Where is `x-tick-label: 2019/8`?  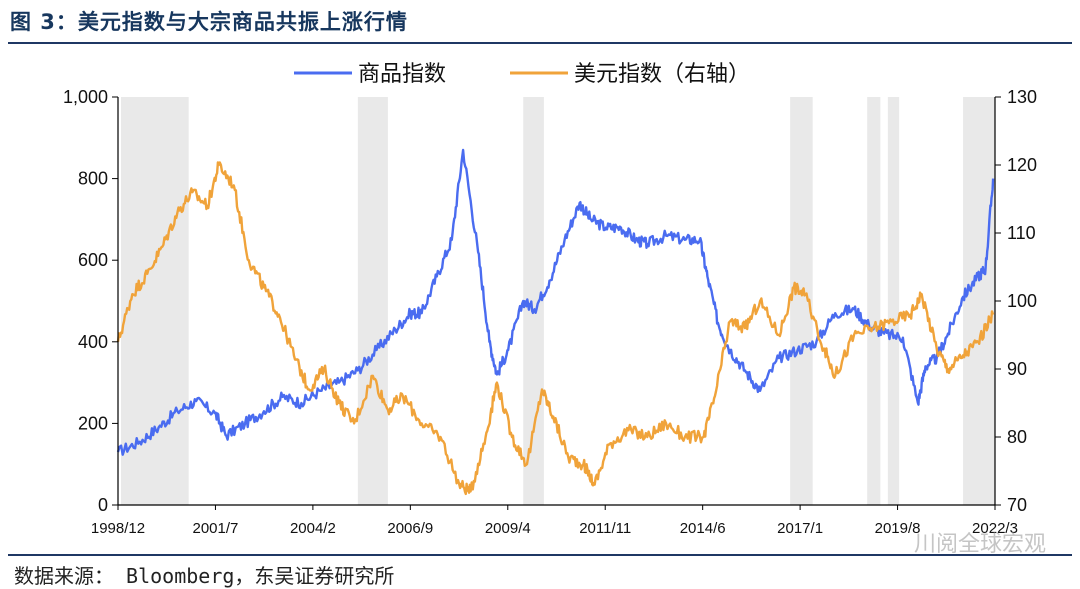 x-tick-label: 2019/8 is located at coordinates (898, 528).